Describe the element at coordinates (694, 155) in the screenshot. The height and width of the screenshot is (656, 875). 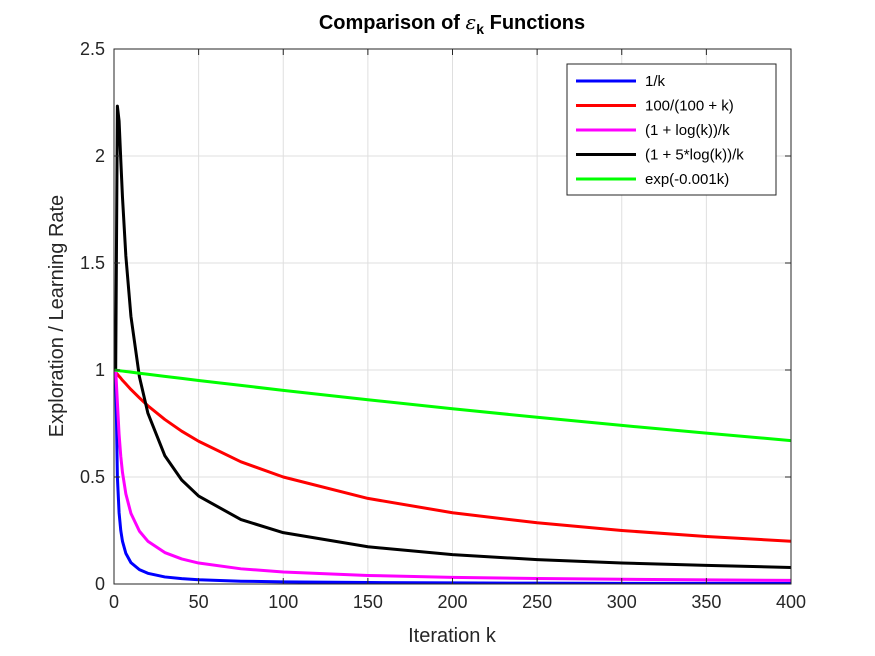
I see `legend-label: (1 + 5*log(k))/k` at that location.